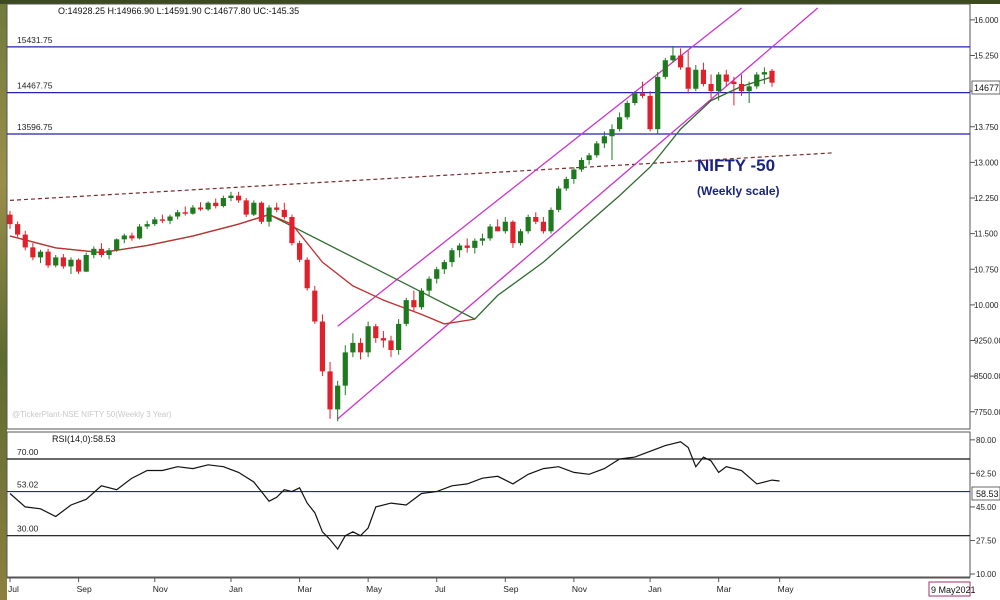  I want to click on level-label: 15431.75, so click(35, 40).